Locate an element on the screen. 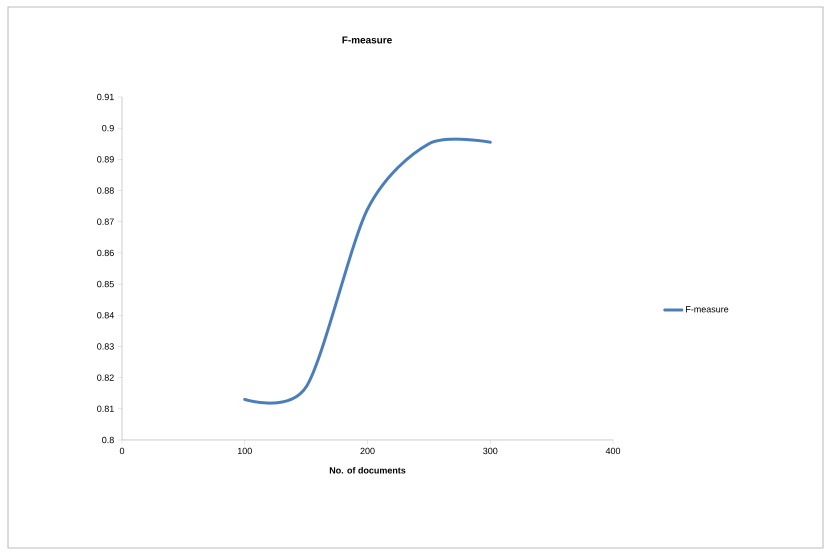 The width and height of the screenshot is (824, 555). x-axis-title: No. of documents is located at coordinates (368, 470).